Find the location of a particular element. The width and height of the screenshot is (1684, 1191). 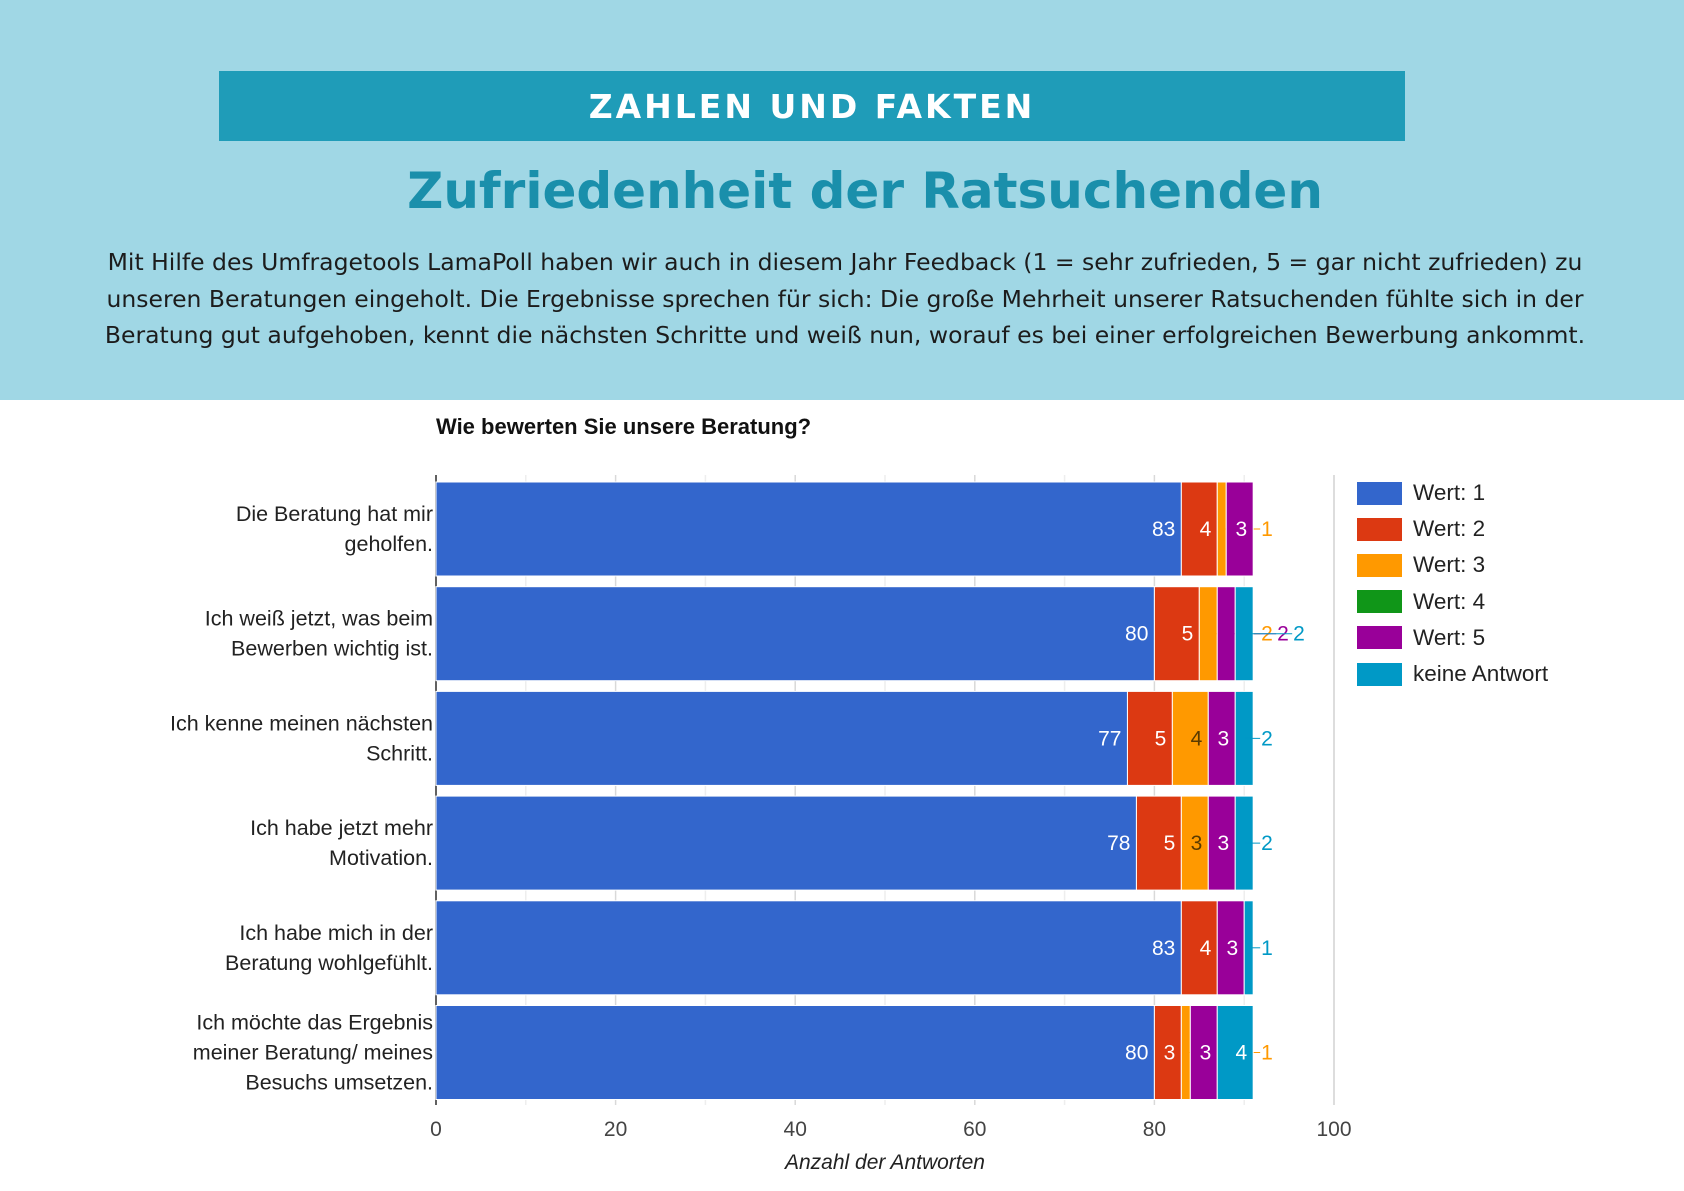

category-label: Ich weiß jetzt, was beim is located at coordinates (319, 619).